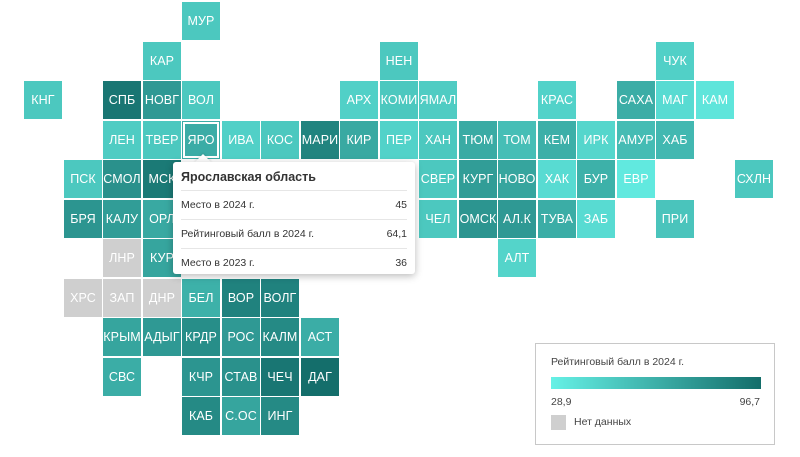 The width and height of the screenshot is (800, 457). I want to click on no-data-label: Нет данных, so click(603, 422).